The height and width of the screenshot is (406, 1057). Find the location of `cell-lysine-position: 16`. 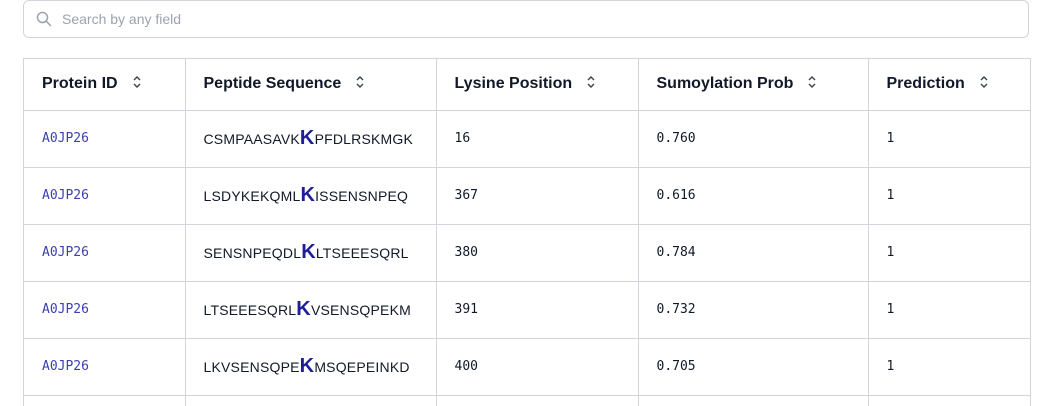

cell-lysine-position: 16 is located at coordinates (537, 139).